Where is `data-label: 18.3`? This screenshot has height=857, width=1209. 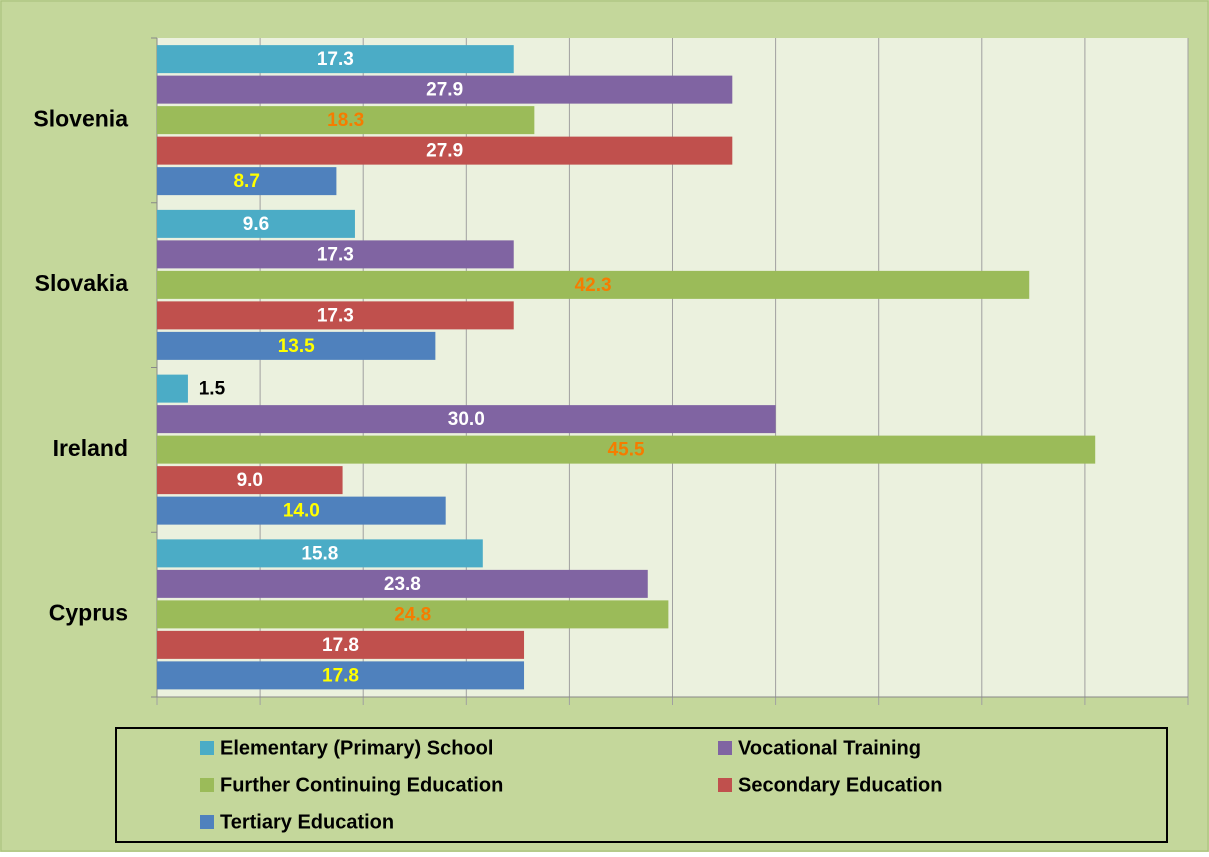
data-label: 18.3 is located at coordinates (345, 120).